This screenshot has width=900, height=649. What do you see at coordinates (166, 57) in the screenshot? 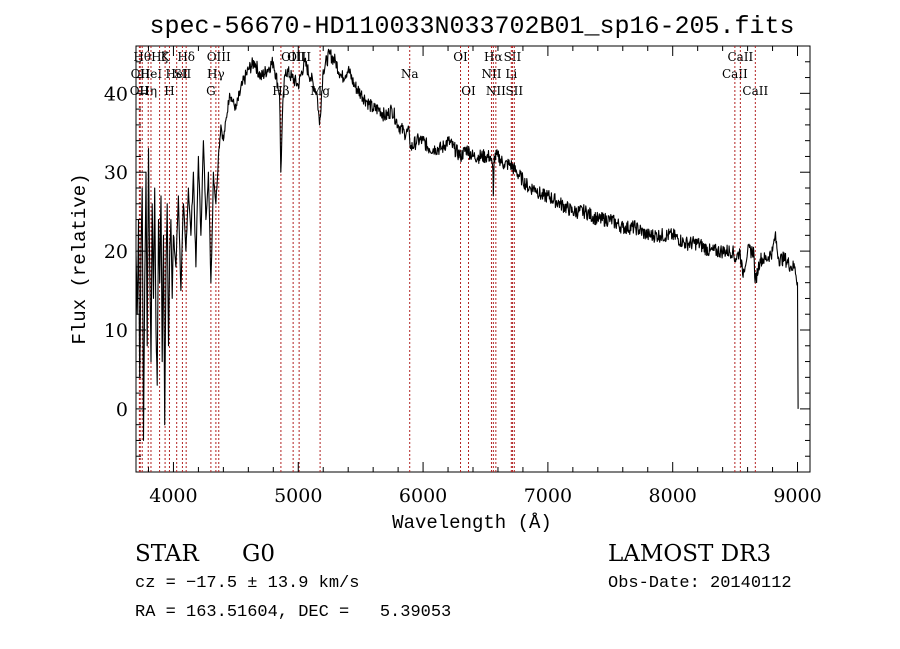
I see `marker-label: K` at bounding box center [166, 57].